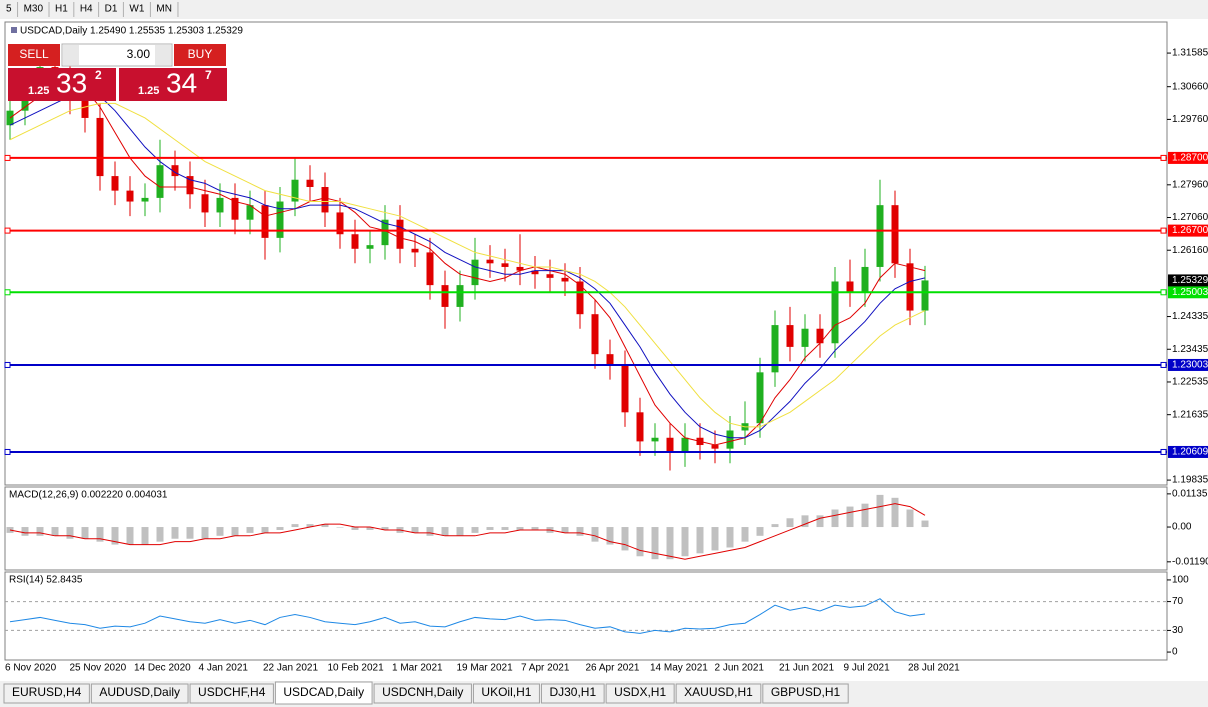  What do you see at coordinates (224, 668) in the screenshot?
I see `x-tick-label: 4 Jan 2021` at bounding box center [224, 668].